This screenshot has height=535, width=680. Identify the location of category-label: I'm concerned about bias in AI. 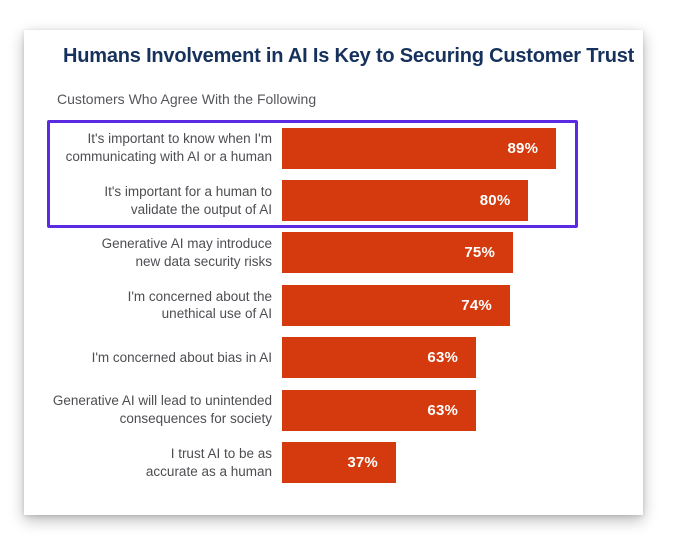
(181, 357).